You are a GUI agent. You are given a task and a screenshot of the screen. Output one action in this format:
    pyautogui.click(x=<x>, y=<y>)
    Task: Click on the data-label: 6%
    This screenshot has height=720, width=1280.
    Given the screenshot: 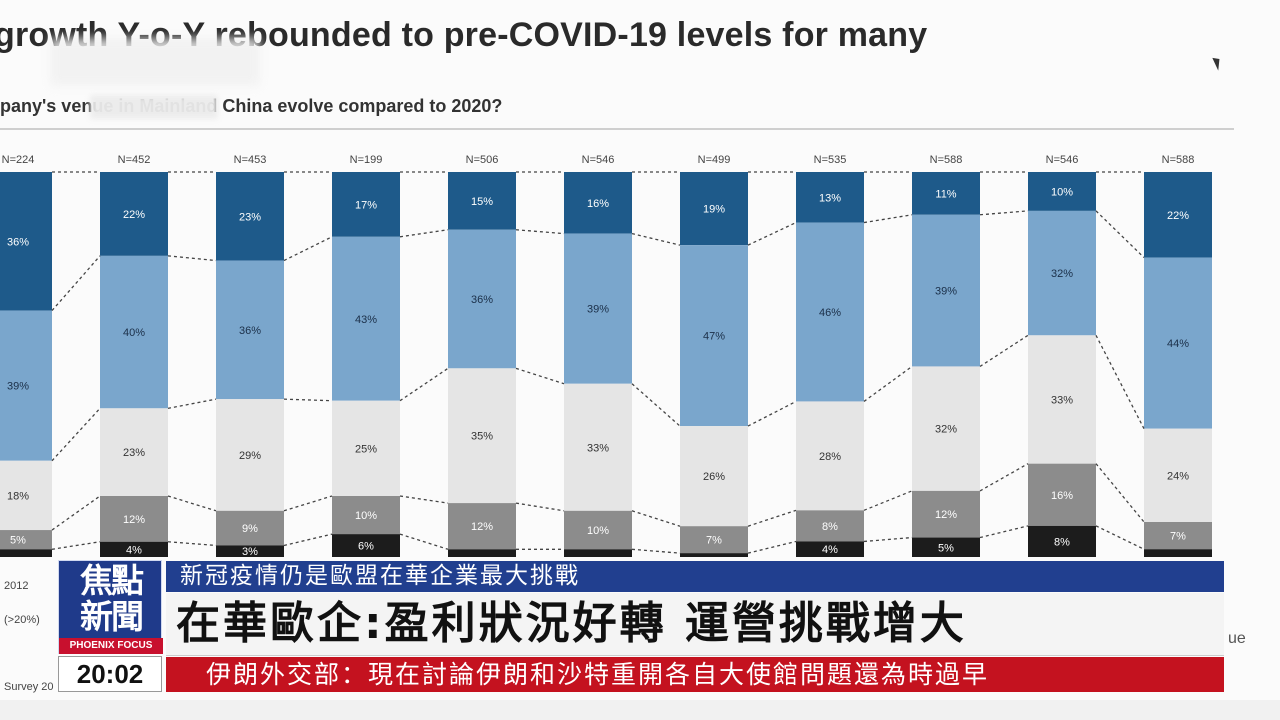 What is the action you would take?
    pyautogui.click(x=366, y=547)
    